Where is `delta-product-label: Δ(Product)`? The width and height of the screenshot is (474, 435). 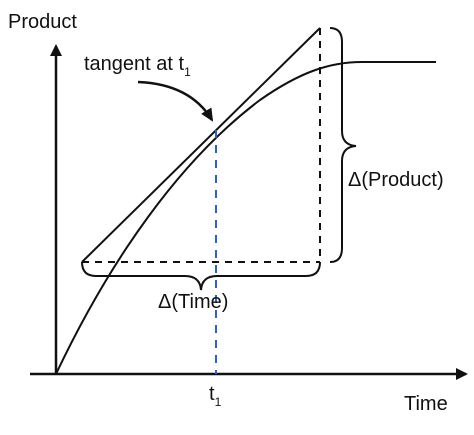 delta-product-label: Δ(Product) is located at coordinates (396, 180).